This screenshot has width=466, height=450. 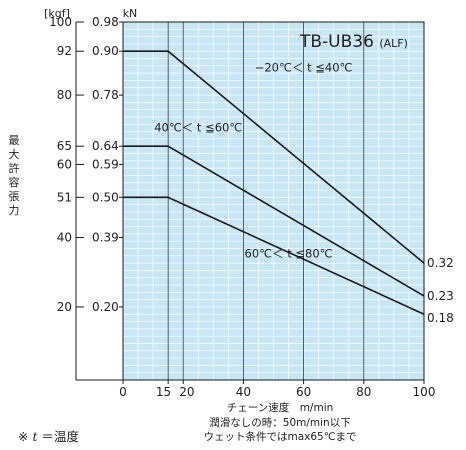 I want to click on kn-tick-label: 0.59, so click(x=105, y=164).